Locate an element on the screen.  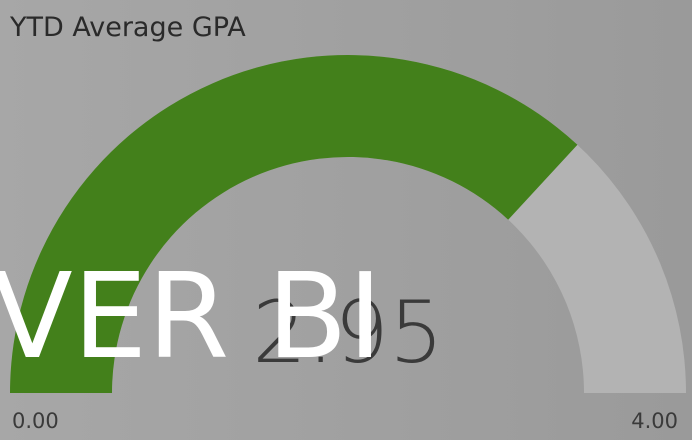
chart-title: YTD Average GPA is located at coordinates (127, 27).